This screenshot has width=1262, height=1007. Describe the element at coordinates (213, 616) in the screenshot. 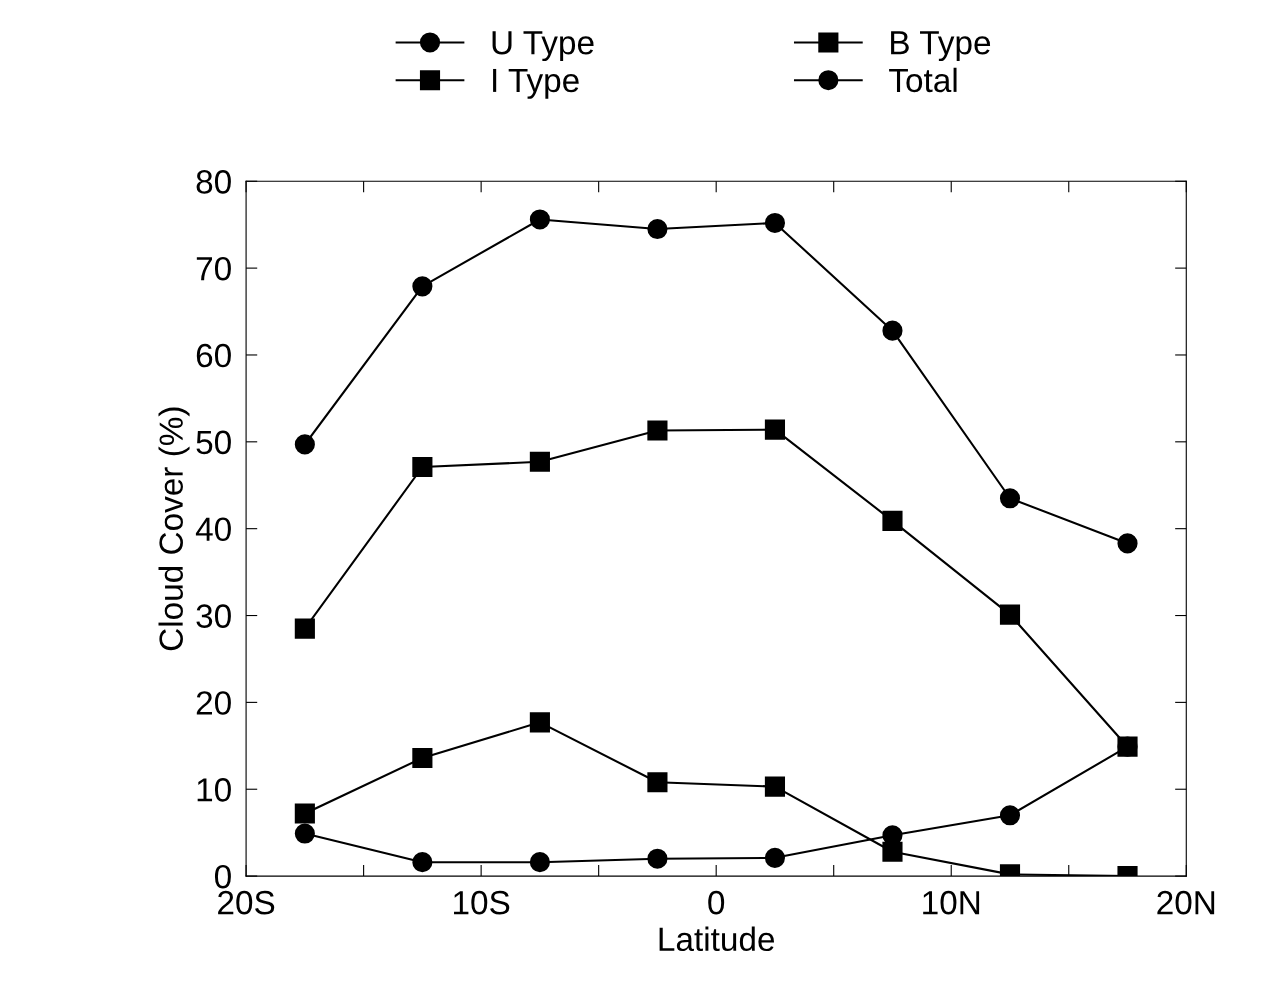

I see `y-tick-label: 30` at that location.